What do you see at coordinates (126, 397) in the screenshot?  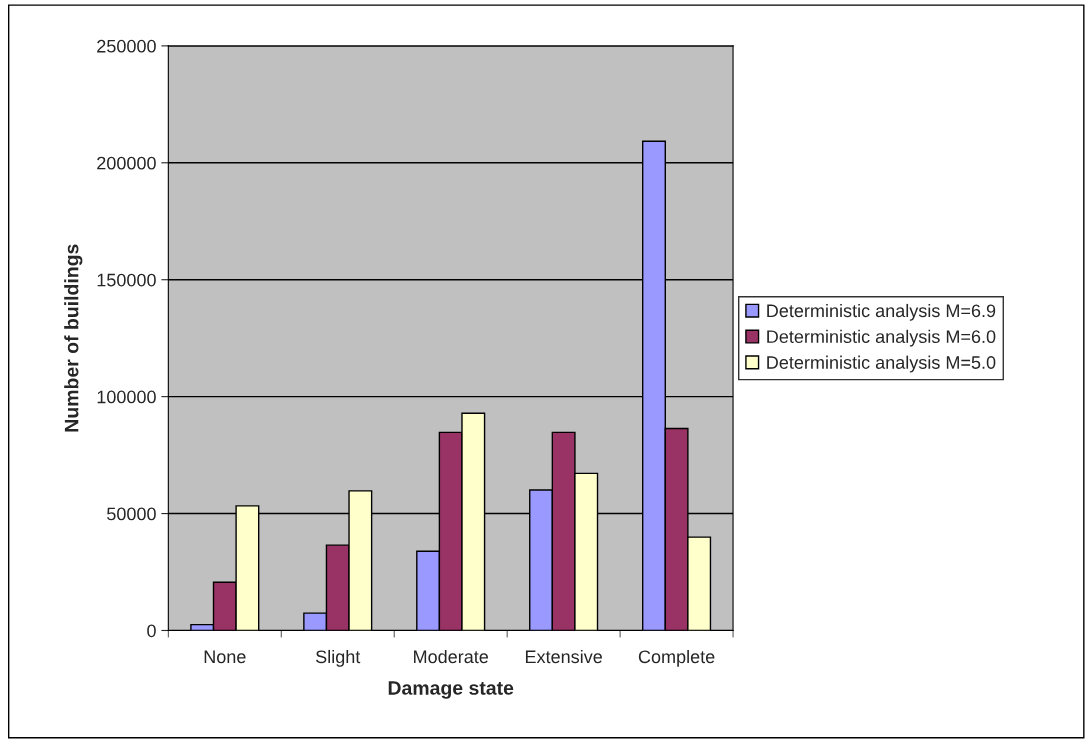 I see `y-tick-label: 100000` at bounding box center [126, 397].